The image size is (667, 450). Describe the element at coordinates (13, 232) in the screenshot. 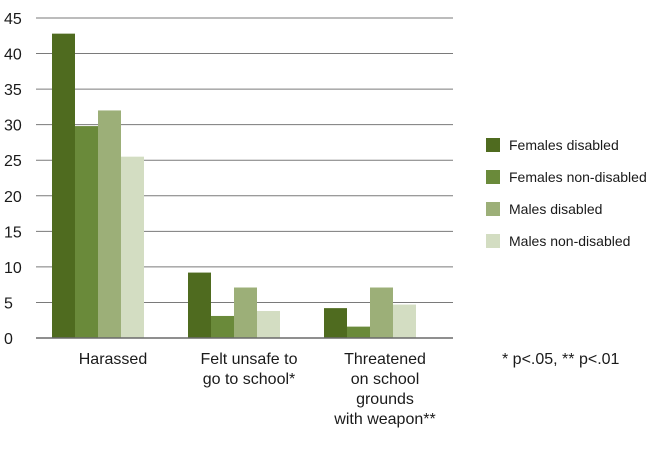

I see `y-tick-label: 15` at that location.